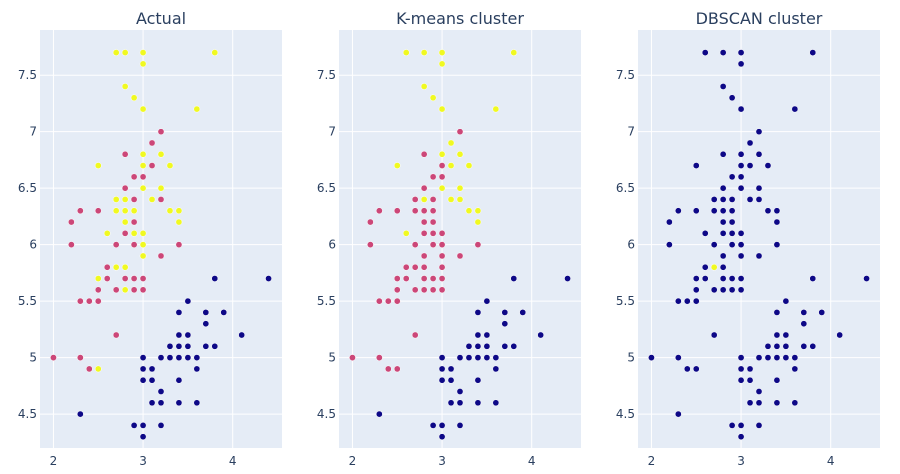 The image size is (900, 474). Describe the element at coordinates (652, 461) in the screenshot. I see `x-tick-label: 2` at that location.